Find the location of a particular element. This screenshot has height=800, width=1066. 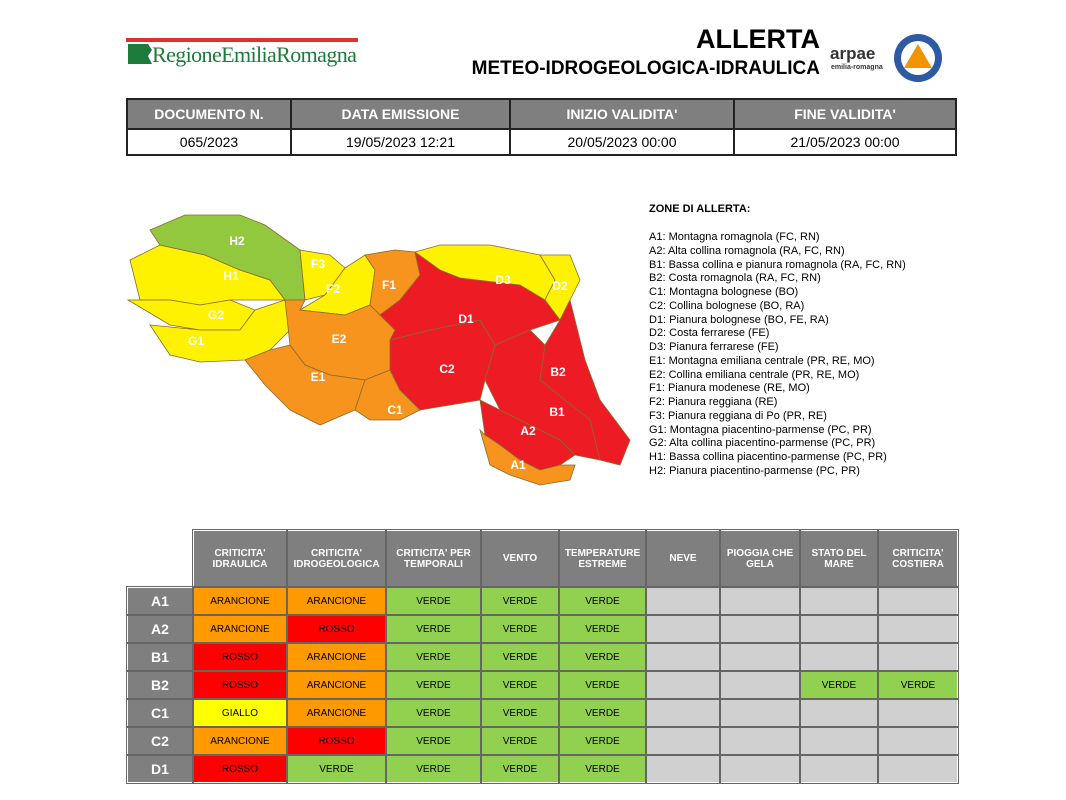

alert-row: B1 ROSSO ARANCIONE VERDE VERDE VERDE is located at coordinates (542, 657).